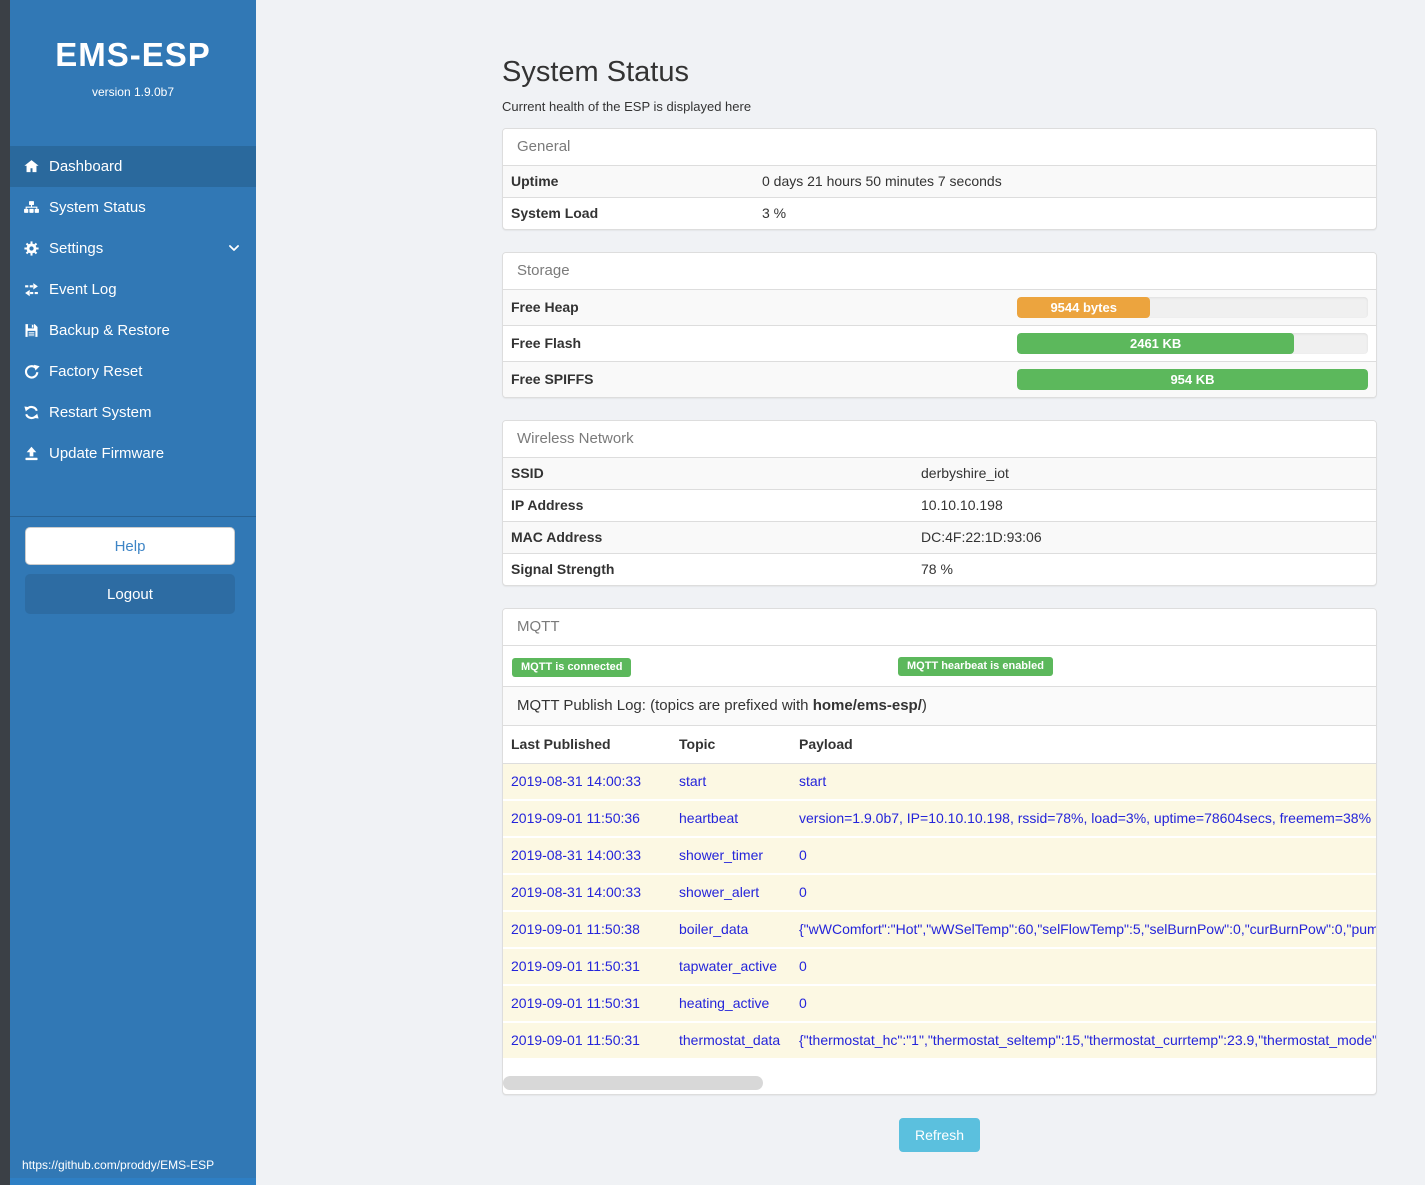 The height and width of the screenshot is (1185, 1425). Describe the element at coordinates (97, 207) in the screenshot. I see `sidebar-item-label: System Status` at that location.